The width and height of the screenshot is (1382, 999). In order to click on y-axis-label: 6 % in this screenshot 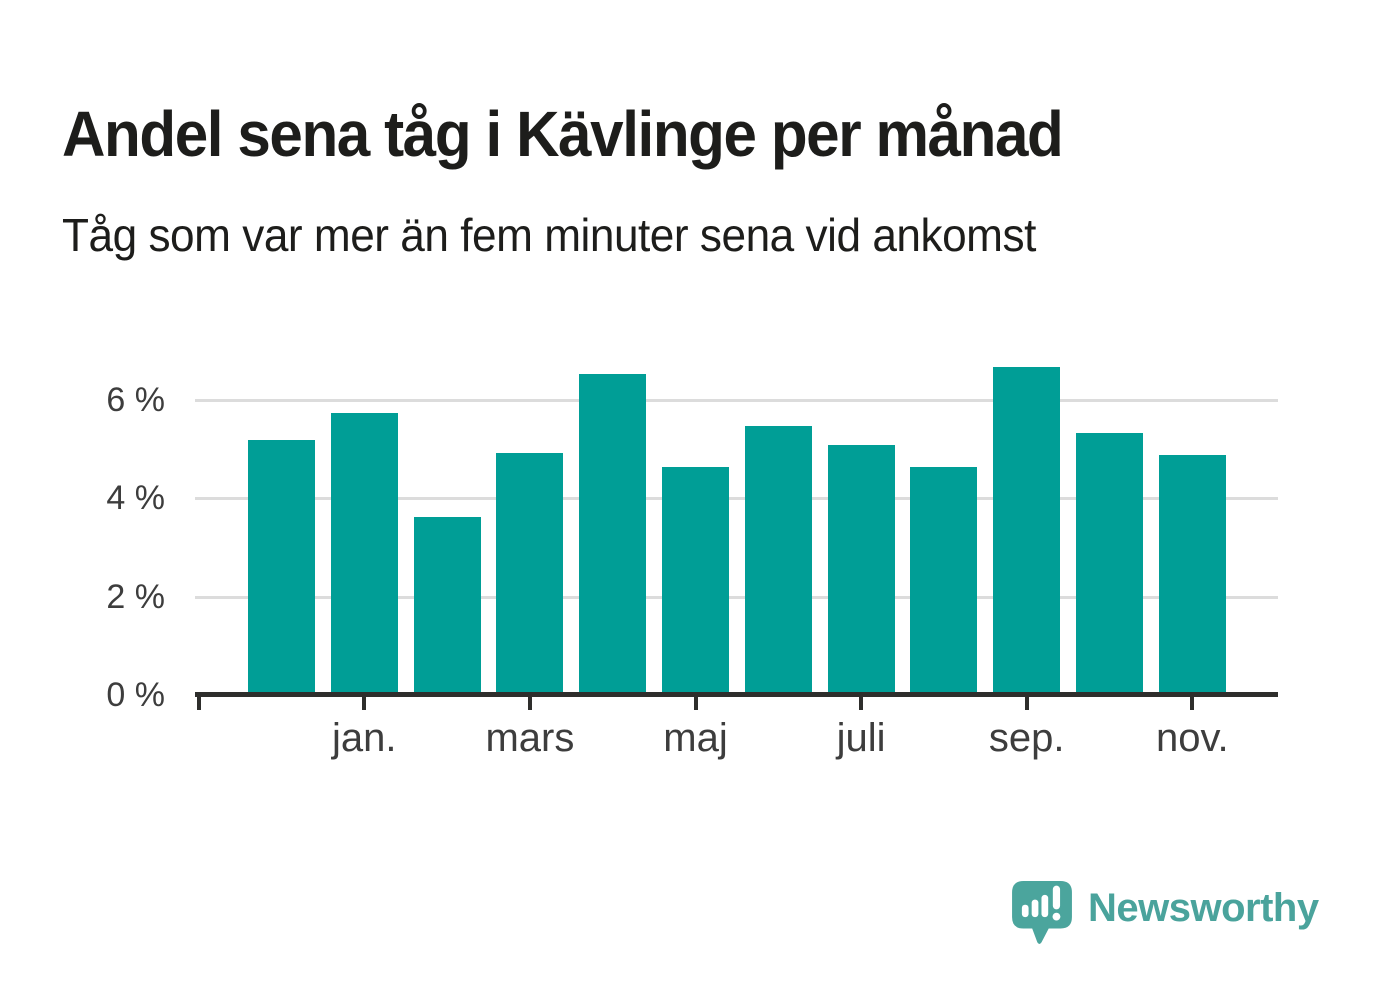, I will do `click(135, 399)`.